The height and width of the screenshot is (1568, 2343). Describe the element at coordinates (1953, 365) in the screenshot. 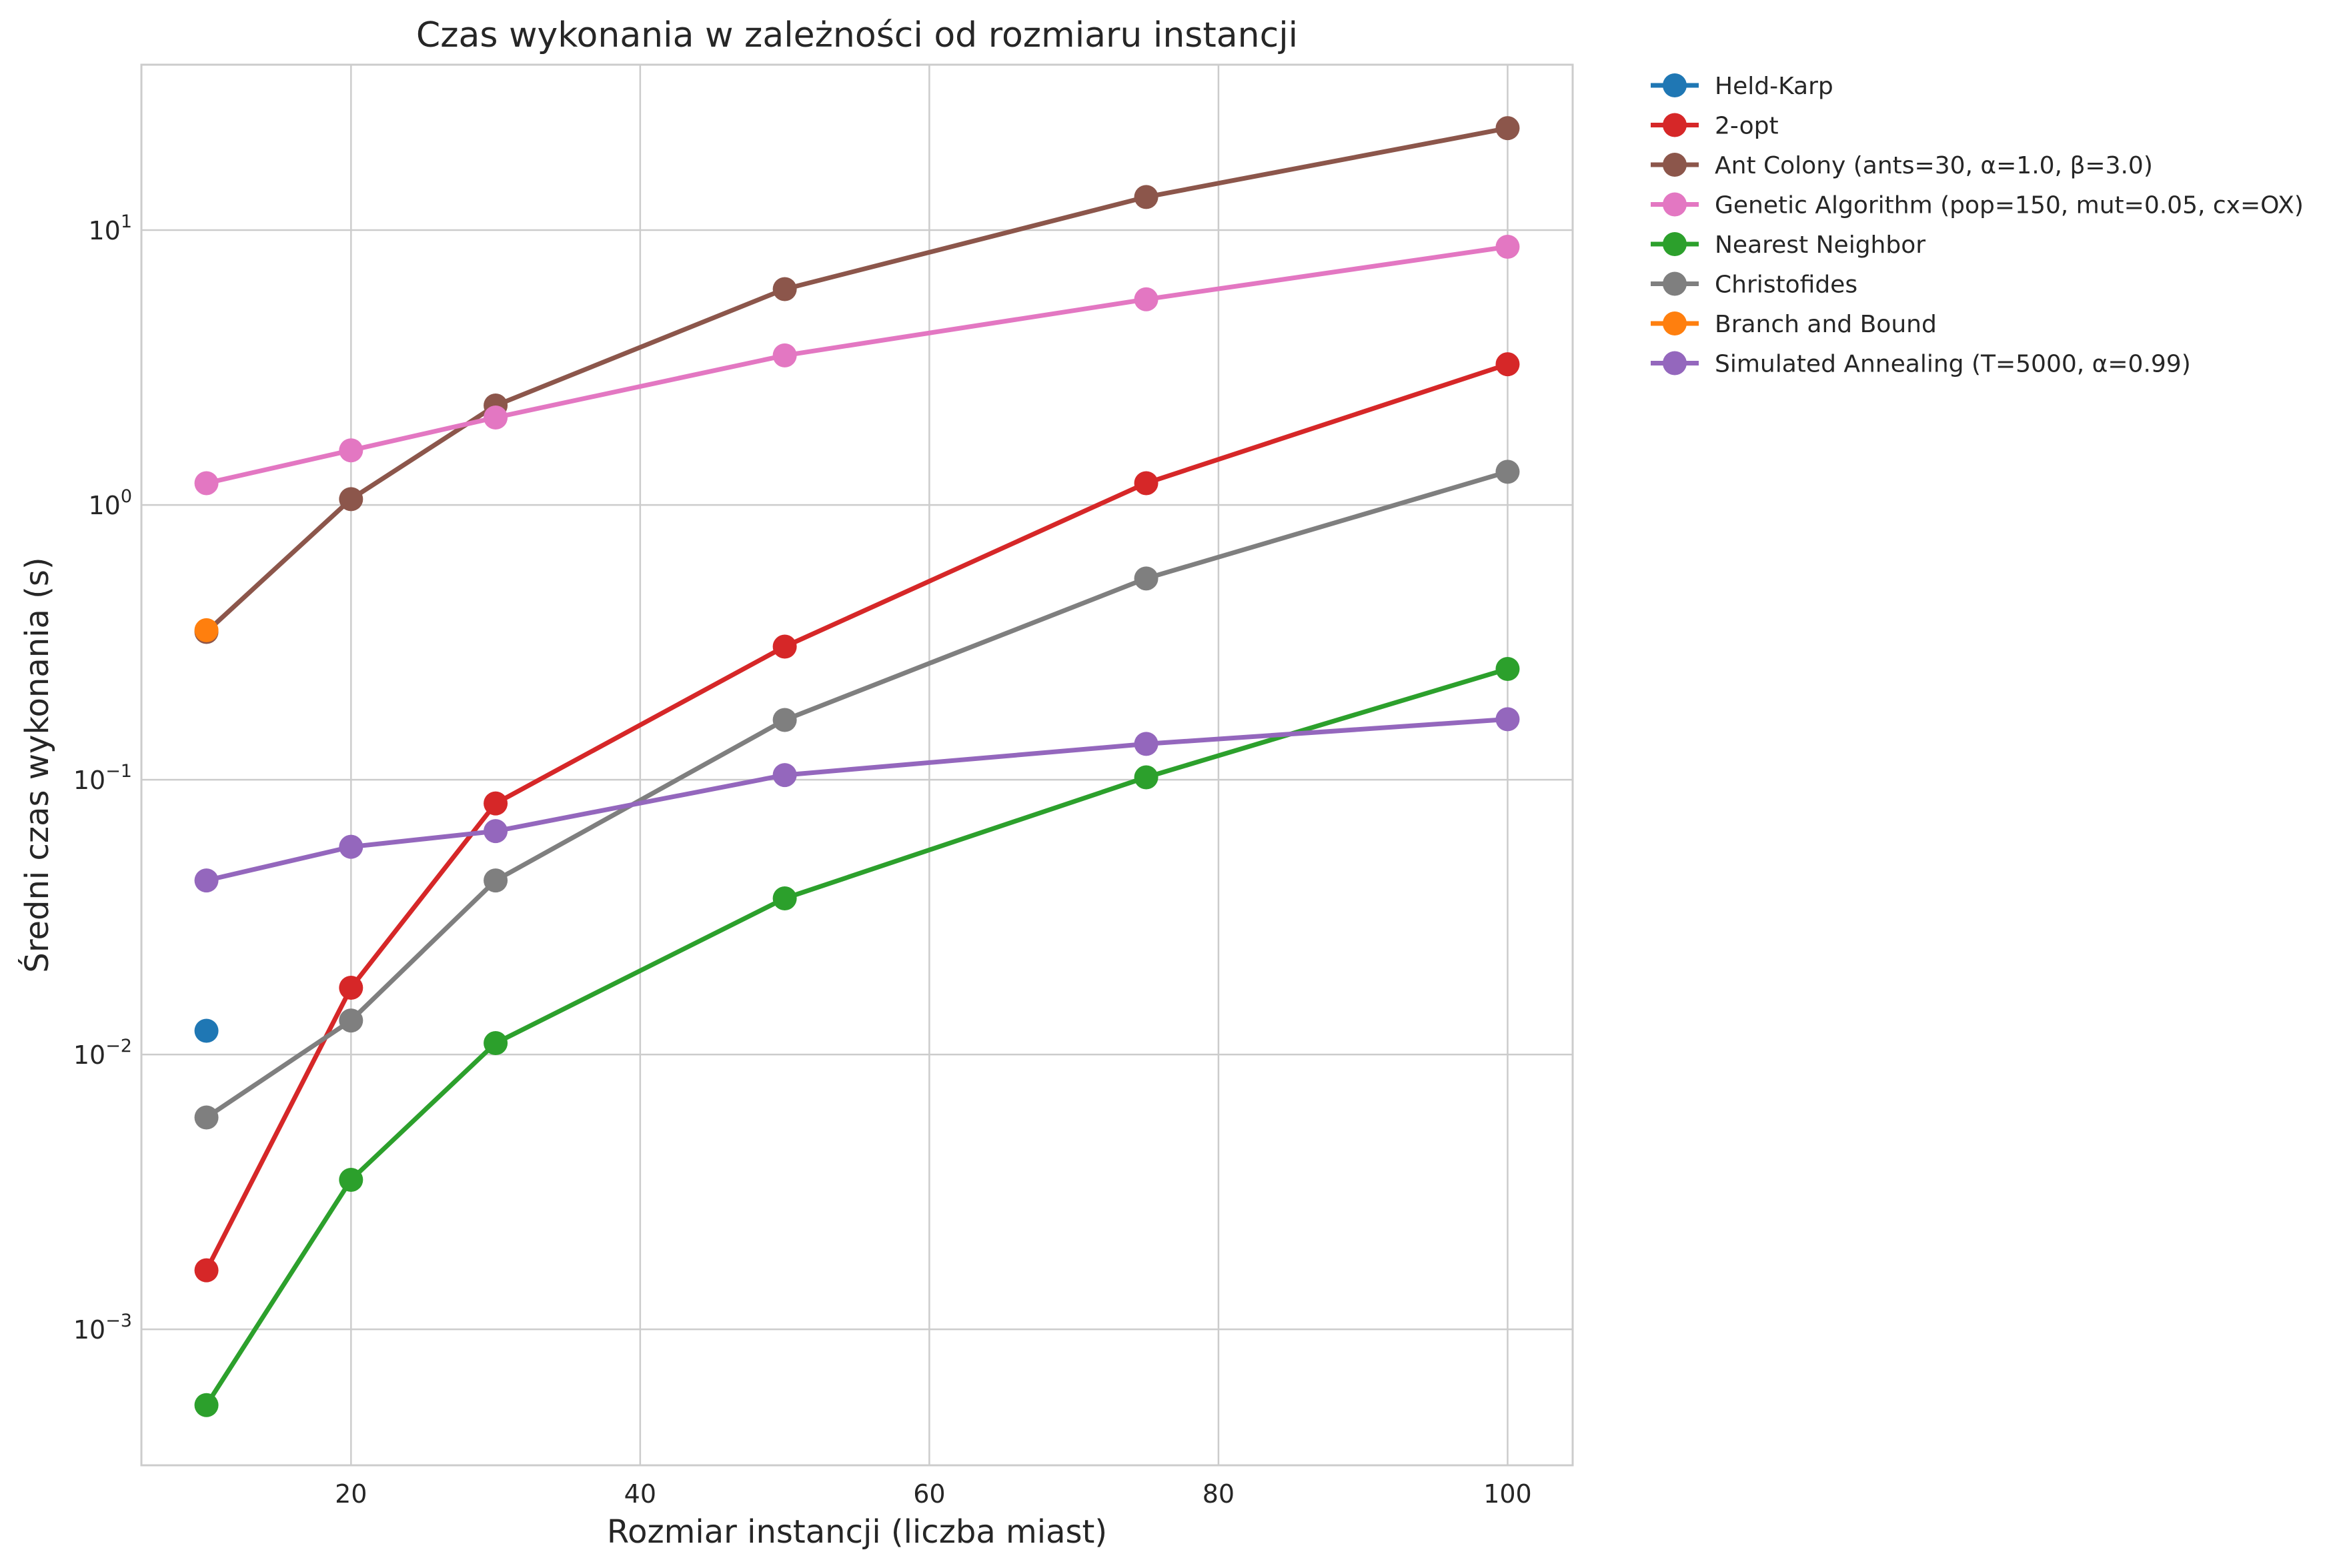

I see `legend-label: Simulated Annealing (T=5000, α=0.99)` at that location.